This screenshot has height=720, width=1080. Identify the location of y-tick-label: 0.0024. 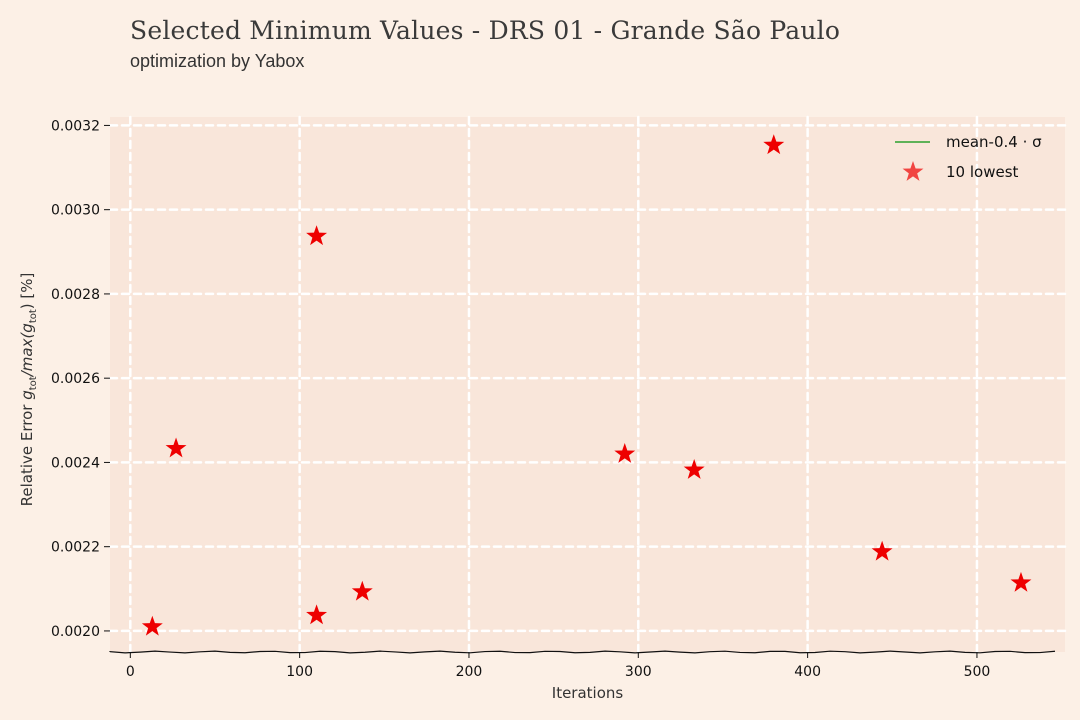
(75, 463).